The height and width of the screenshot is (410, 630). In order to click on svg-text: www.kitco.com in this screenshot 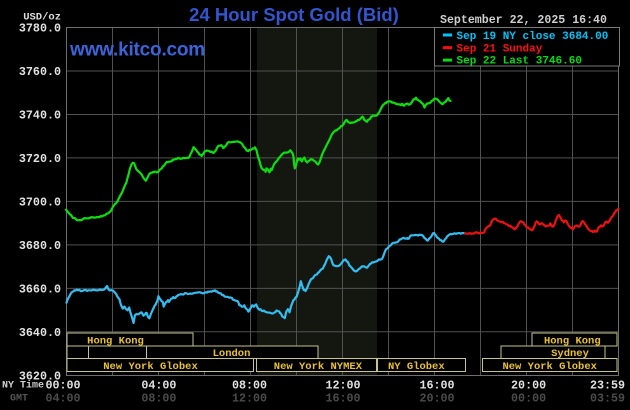, I will do `click(137, 50)`.